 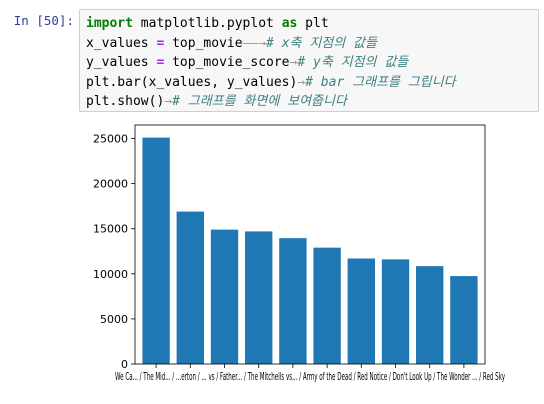 What do you see at coordinates (321, 43) in the screenshot?
I see `code-comment: # x축 지점의 값들` at bounding box center [321, 43].